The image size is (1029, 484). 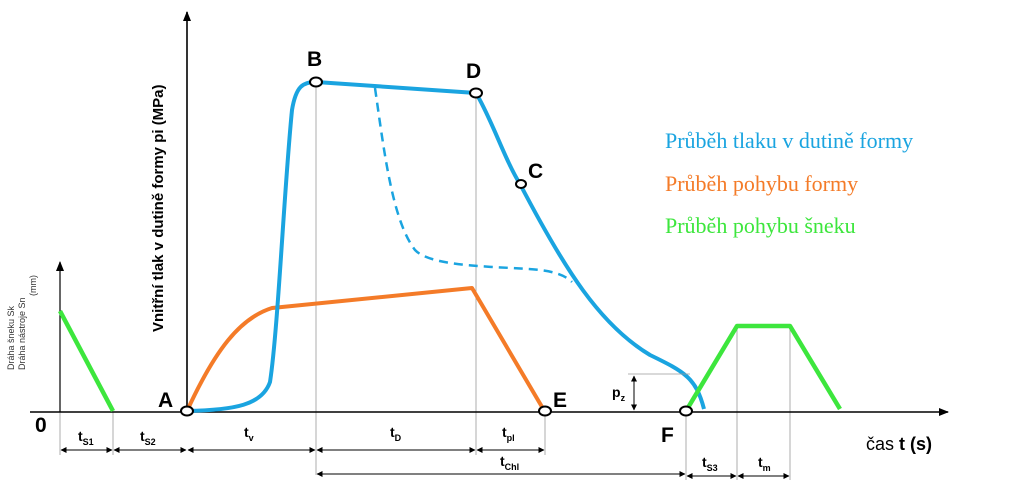 What do you see at coordinates (882, 444) in the screenshot?
I see `x-axis-title-prefix: čas` at bounding box center [882, 444].